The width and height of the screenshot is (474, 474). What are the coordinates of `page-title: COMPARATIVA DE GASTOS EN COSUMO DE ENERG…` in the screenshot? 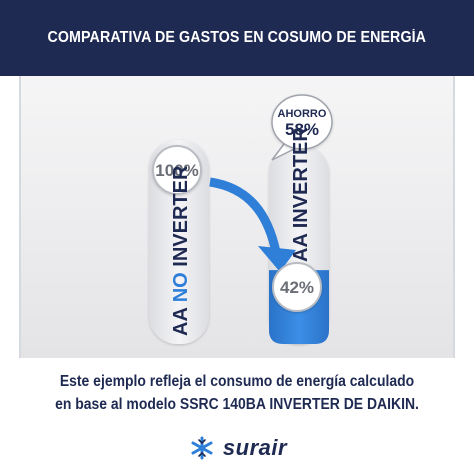 It's located at (237, 37).